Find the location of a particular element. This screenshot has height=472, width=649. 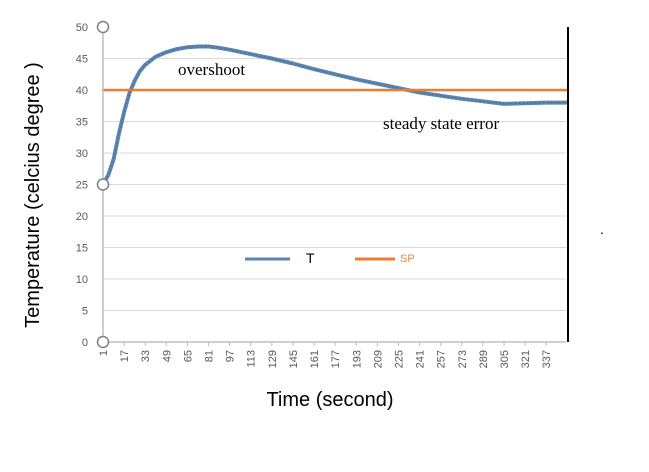

annotation-overshoot: overshoot is located at coordinates (211, 69).